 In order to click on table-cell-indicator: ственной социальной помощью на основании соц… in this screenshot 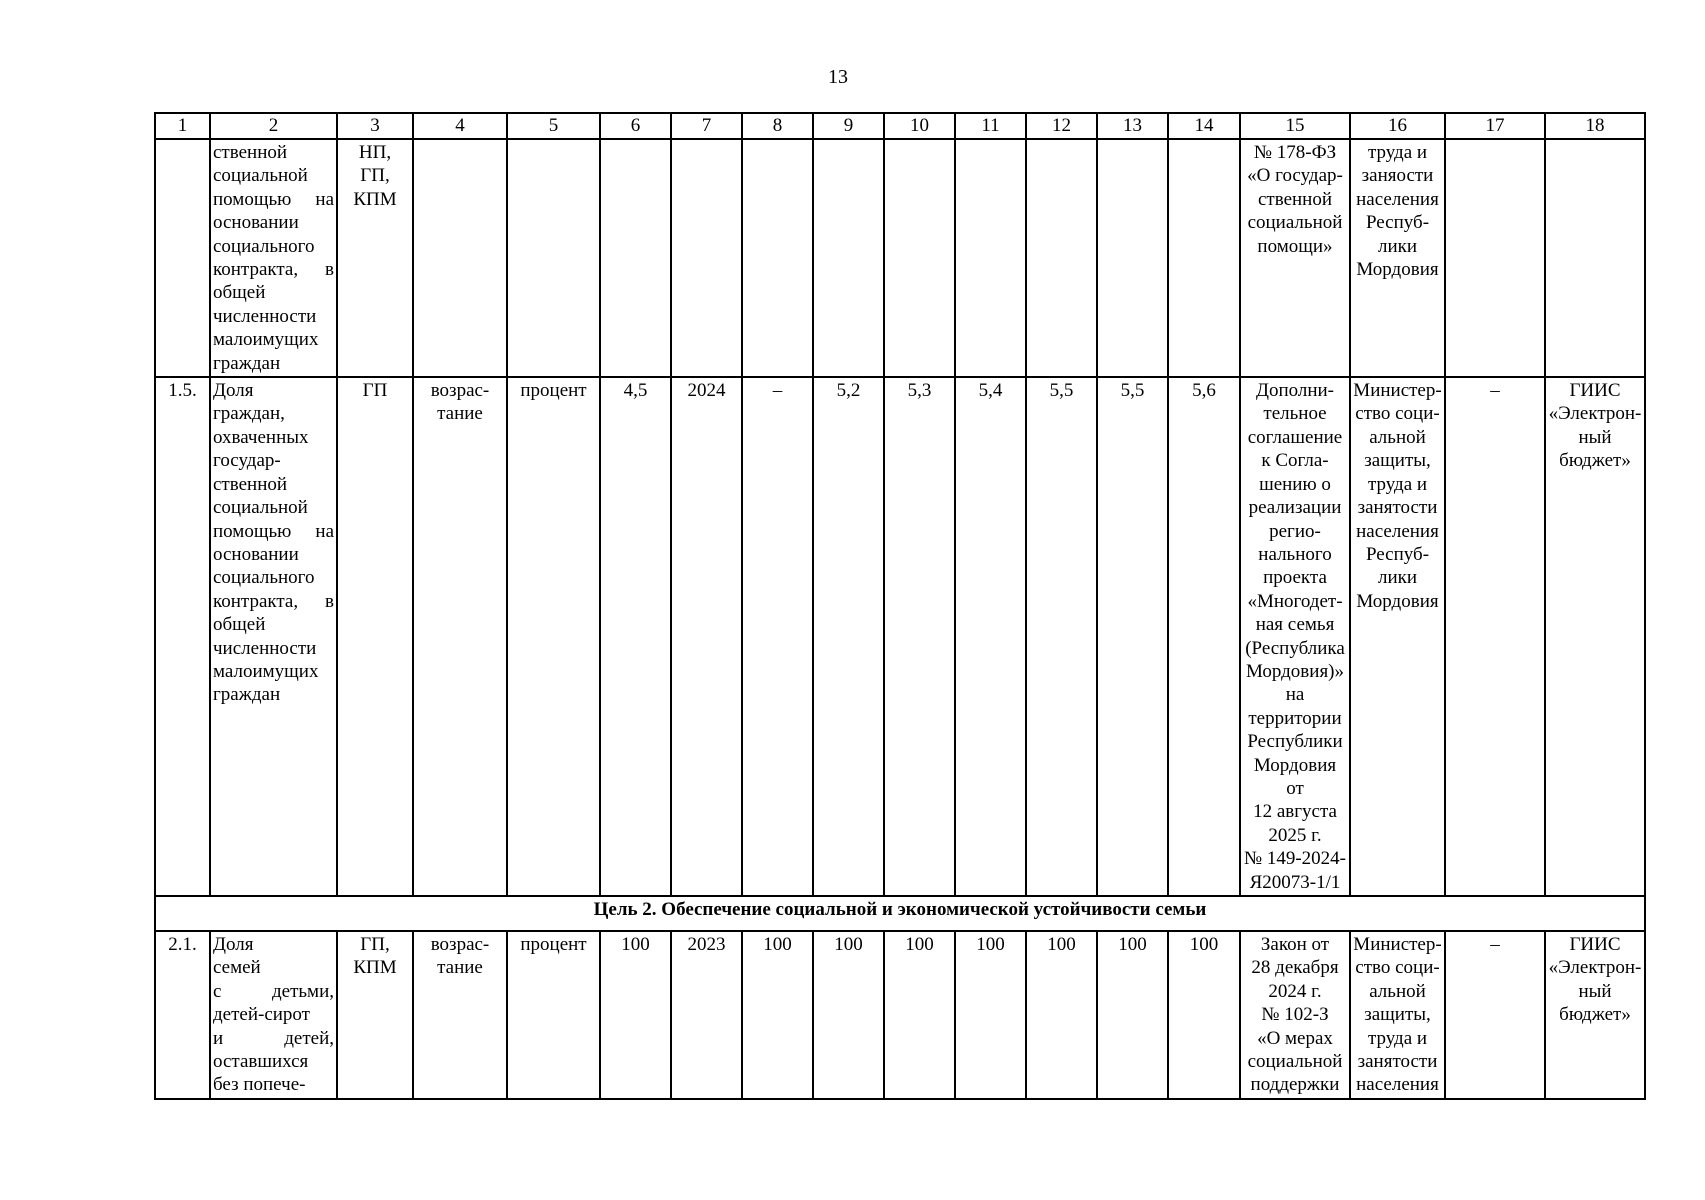, I will do `click(273, 258)`.